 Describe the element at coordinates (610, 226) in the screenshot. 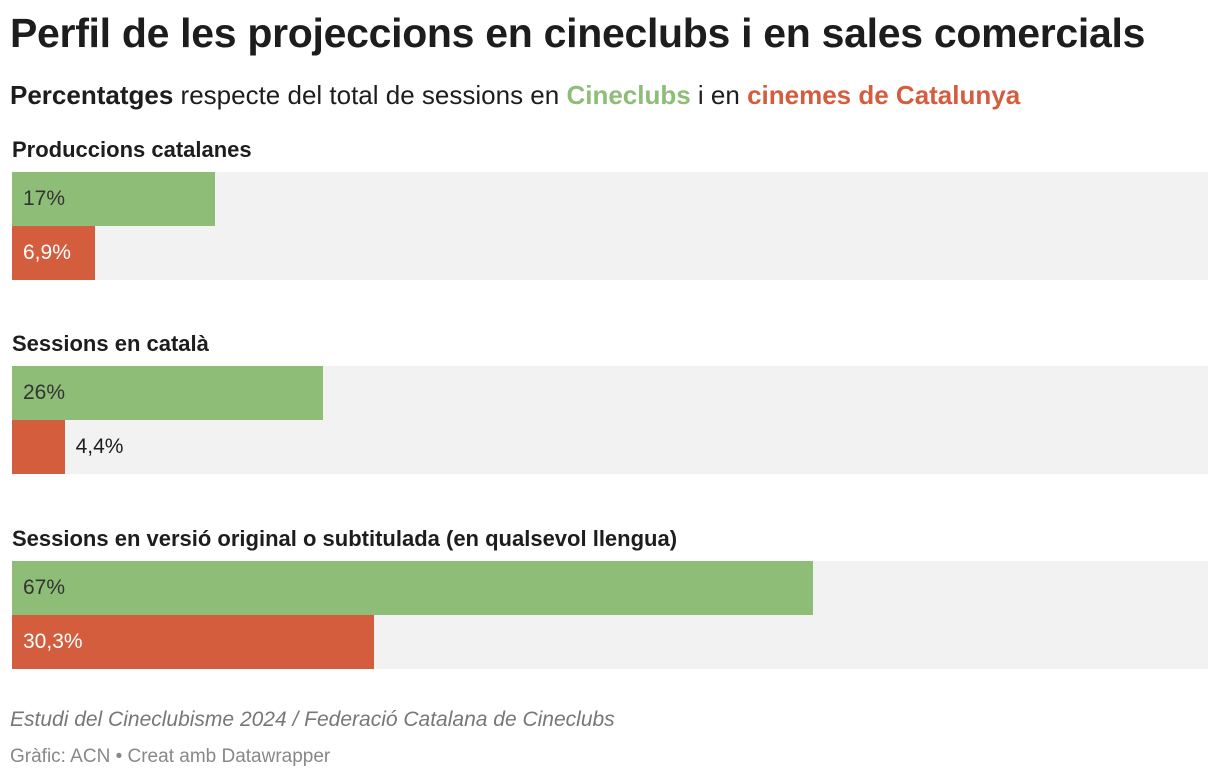

I see `bar-track: 17% 6,9%` at that location.